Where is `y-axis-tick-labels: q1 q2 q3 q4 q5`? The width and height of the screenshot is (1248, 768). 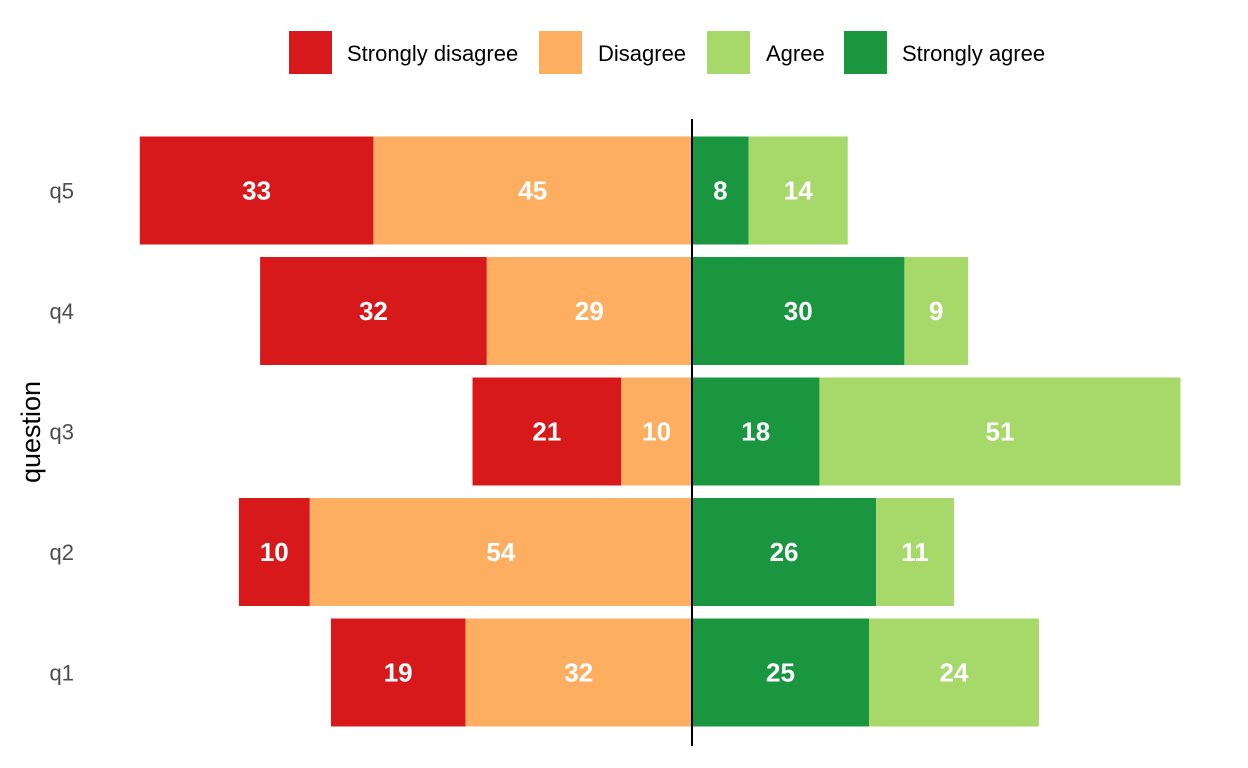
y-axis-tick-labels: q1 q2 q3 q4 q5 is located at coordinates (62, 432).